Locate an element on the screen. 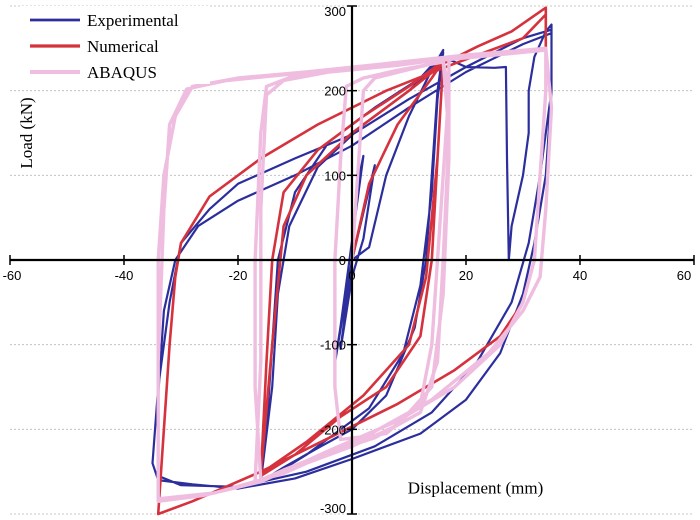 This screenshot has width=700, height=520. legend: Experimental Numerical ABAQUS is located at coordinates (115, 45).